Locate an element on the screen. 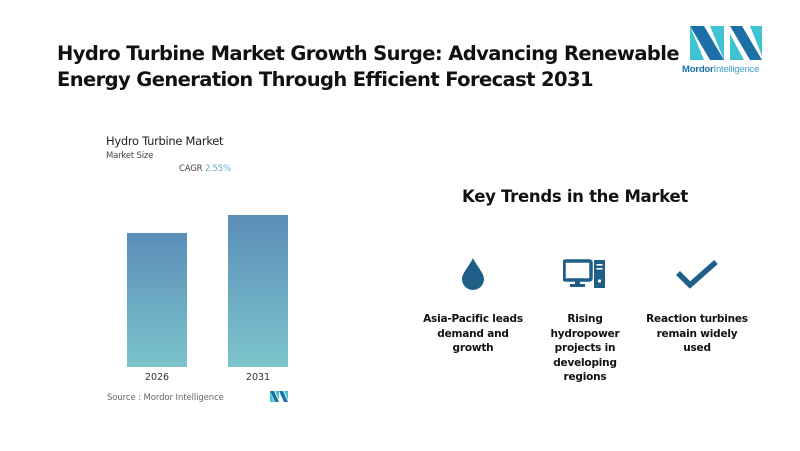 The width and height of the screenshot is (800, 451). x-tick-label: 2026 is located at coordinates (157, 377).